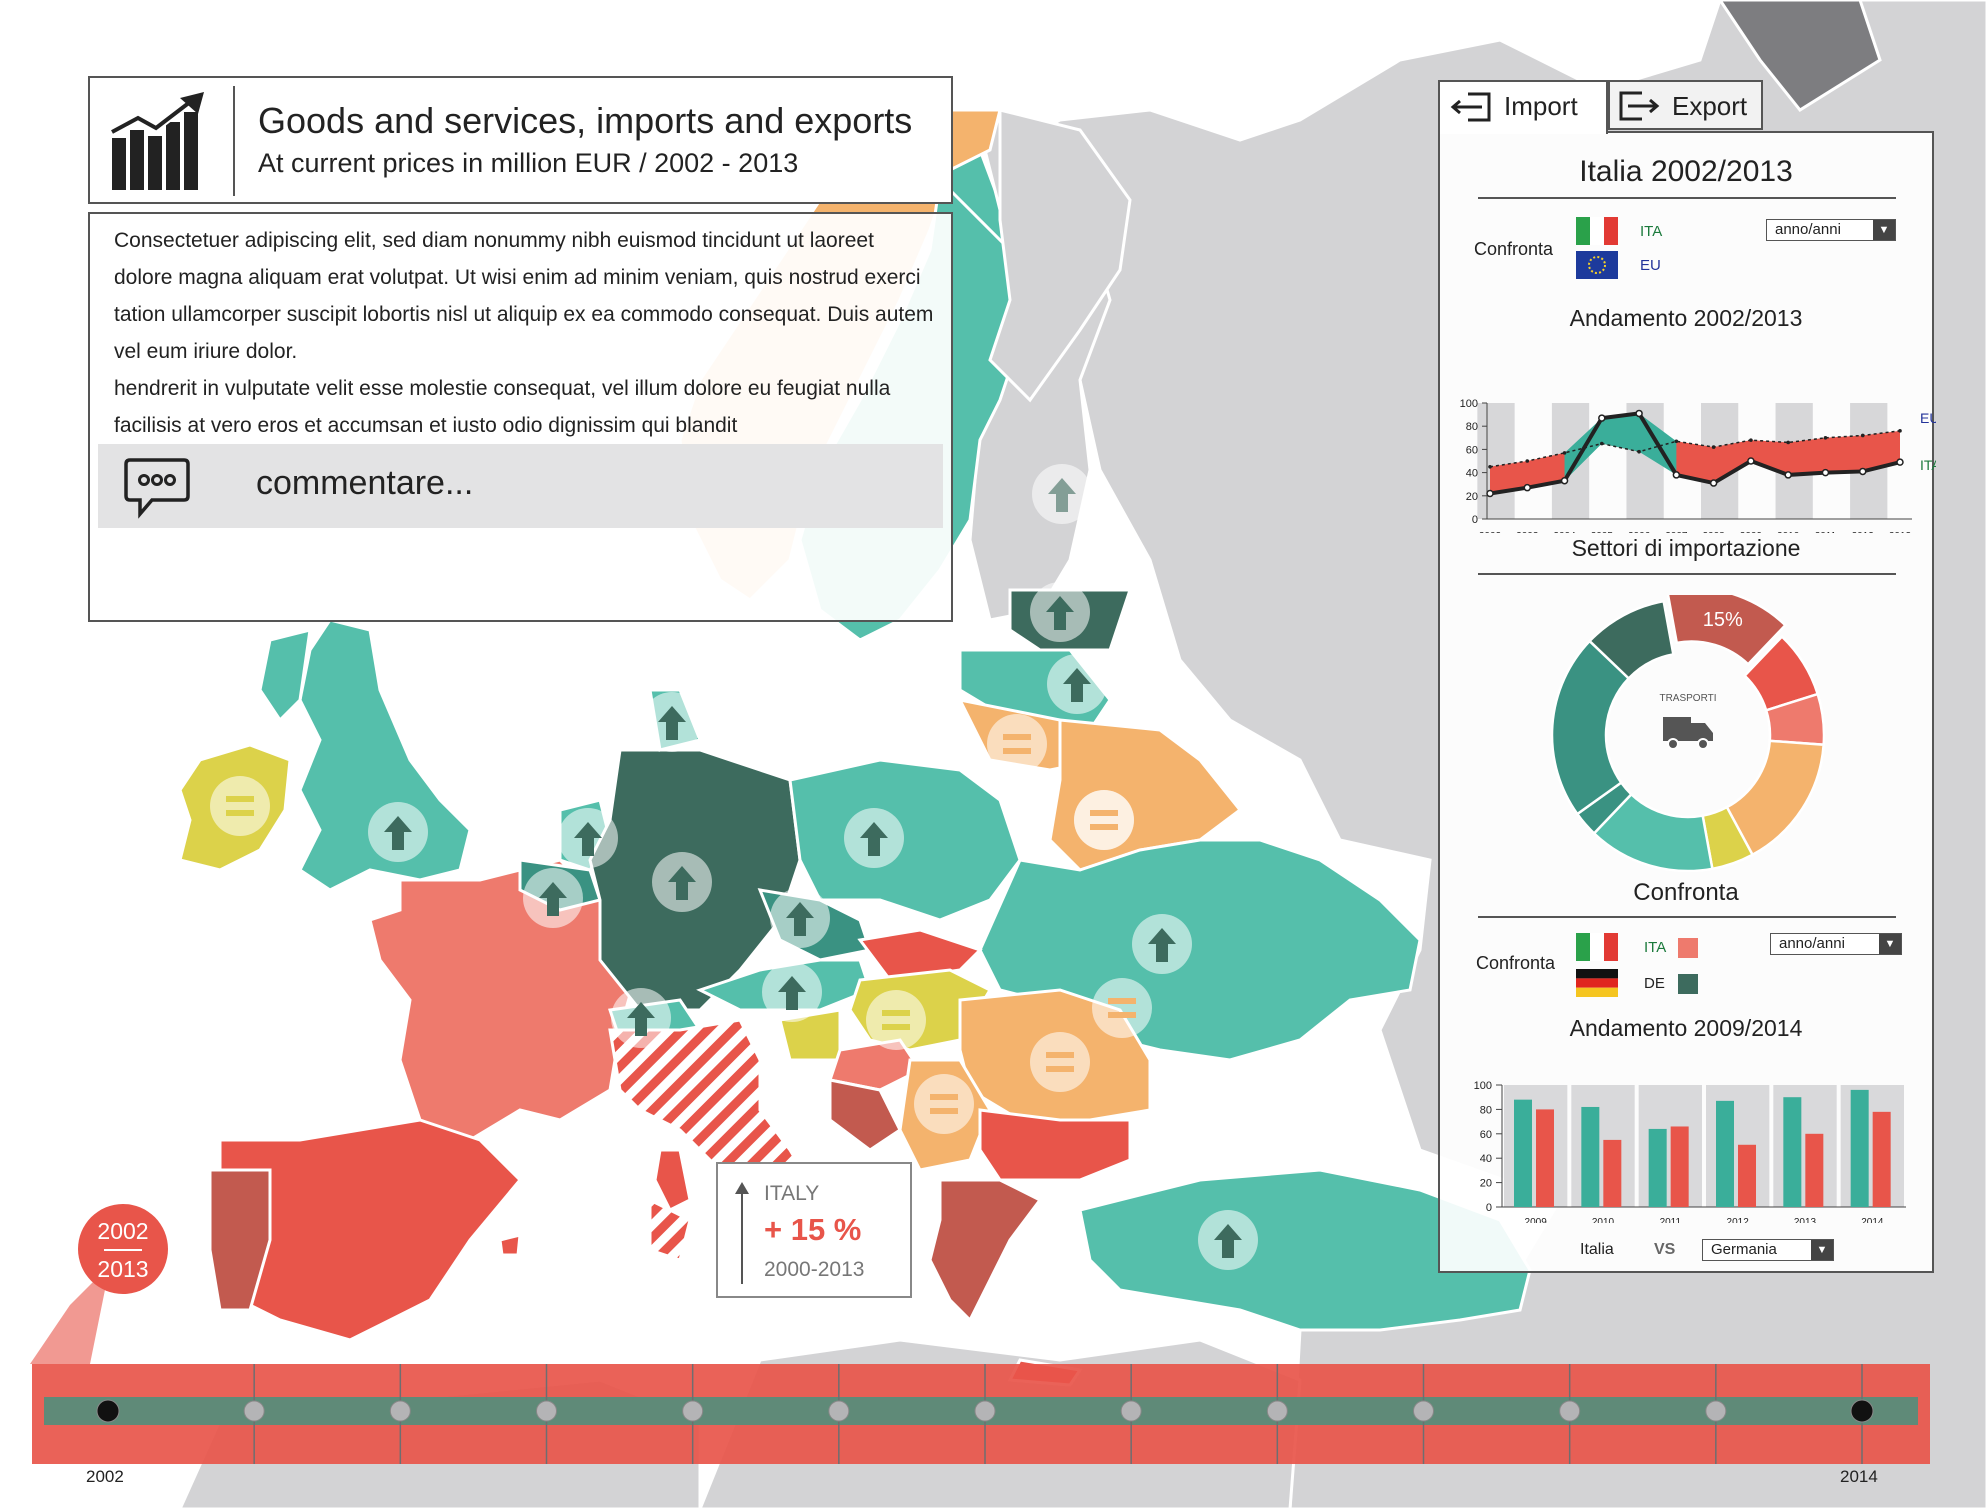  I want to click on title-separator, so click(234, 141).